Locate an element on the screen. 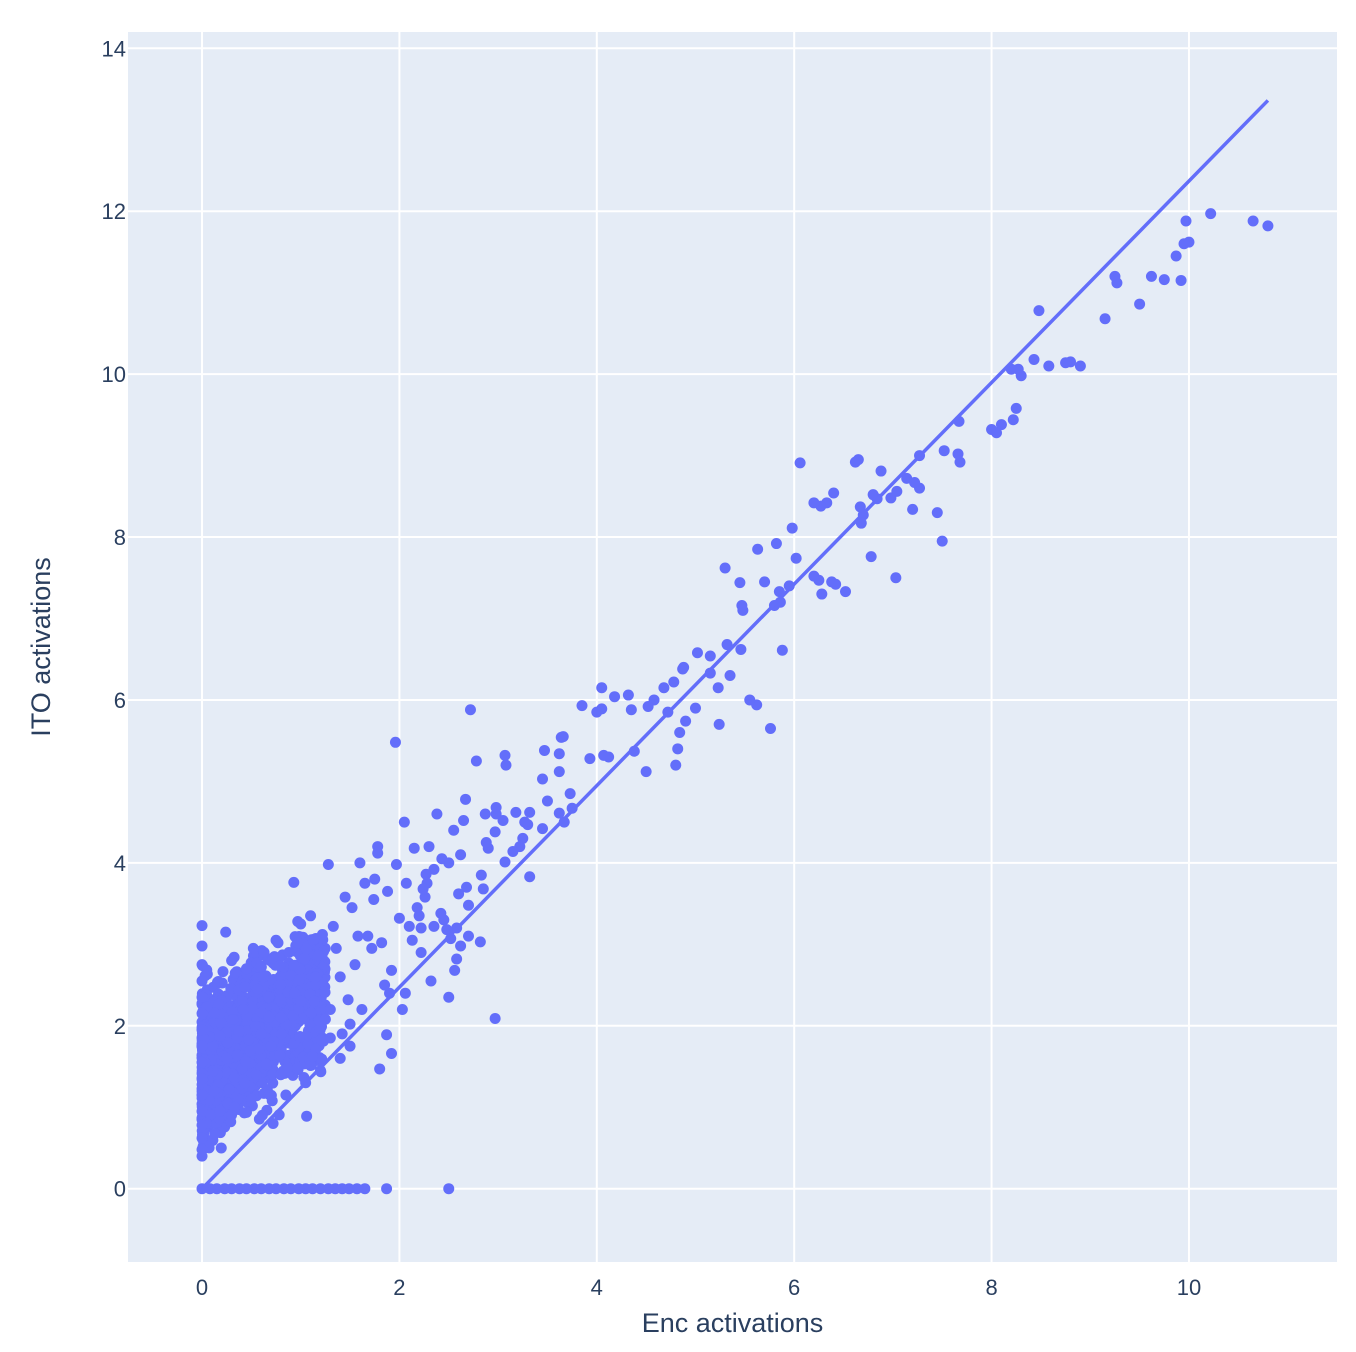 This screenshot has width=1356, height=1352. y-tick-label: 14 is located at coordinates (114, 48).